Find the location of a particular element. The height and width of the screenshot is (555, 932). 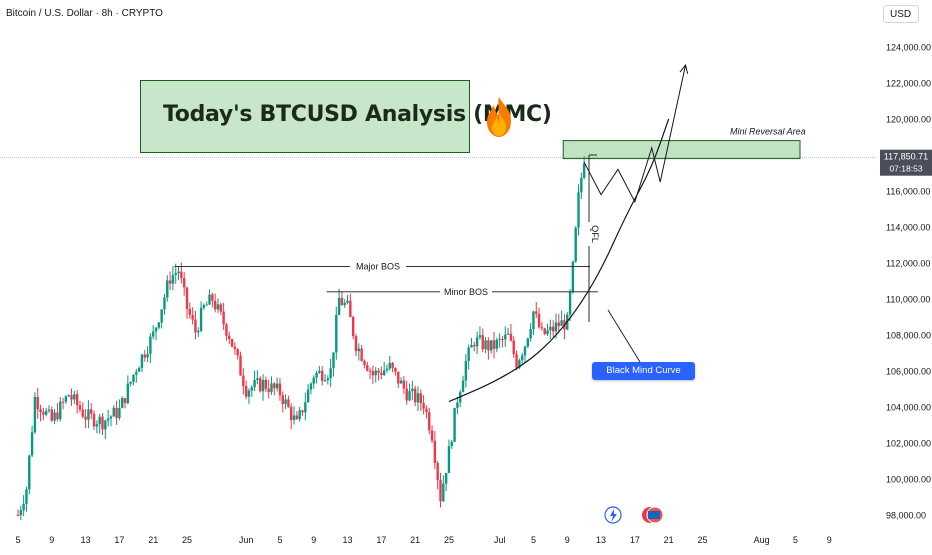

qfl-label-bg is located at coordinates (589, 234).